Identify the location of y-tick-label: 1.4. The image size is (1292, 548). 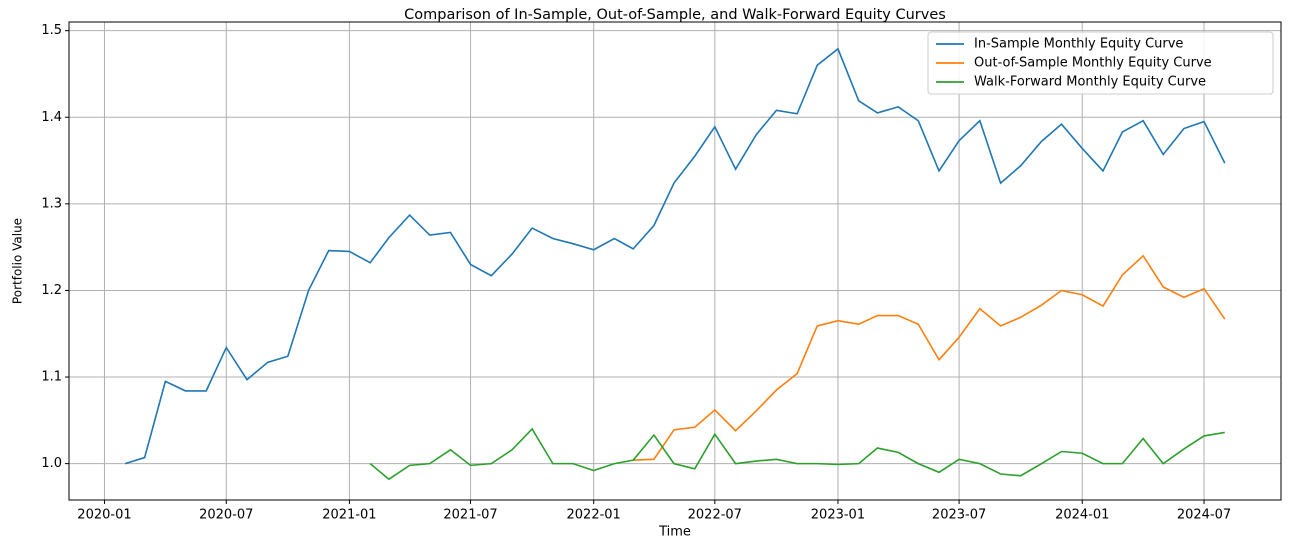
(51, 117).